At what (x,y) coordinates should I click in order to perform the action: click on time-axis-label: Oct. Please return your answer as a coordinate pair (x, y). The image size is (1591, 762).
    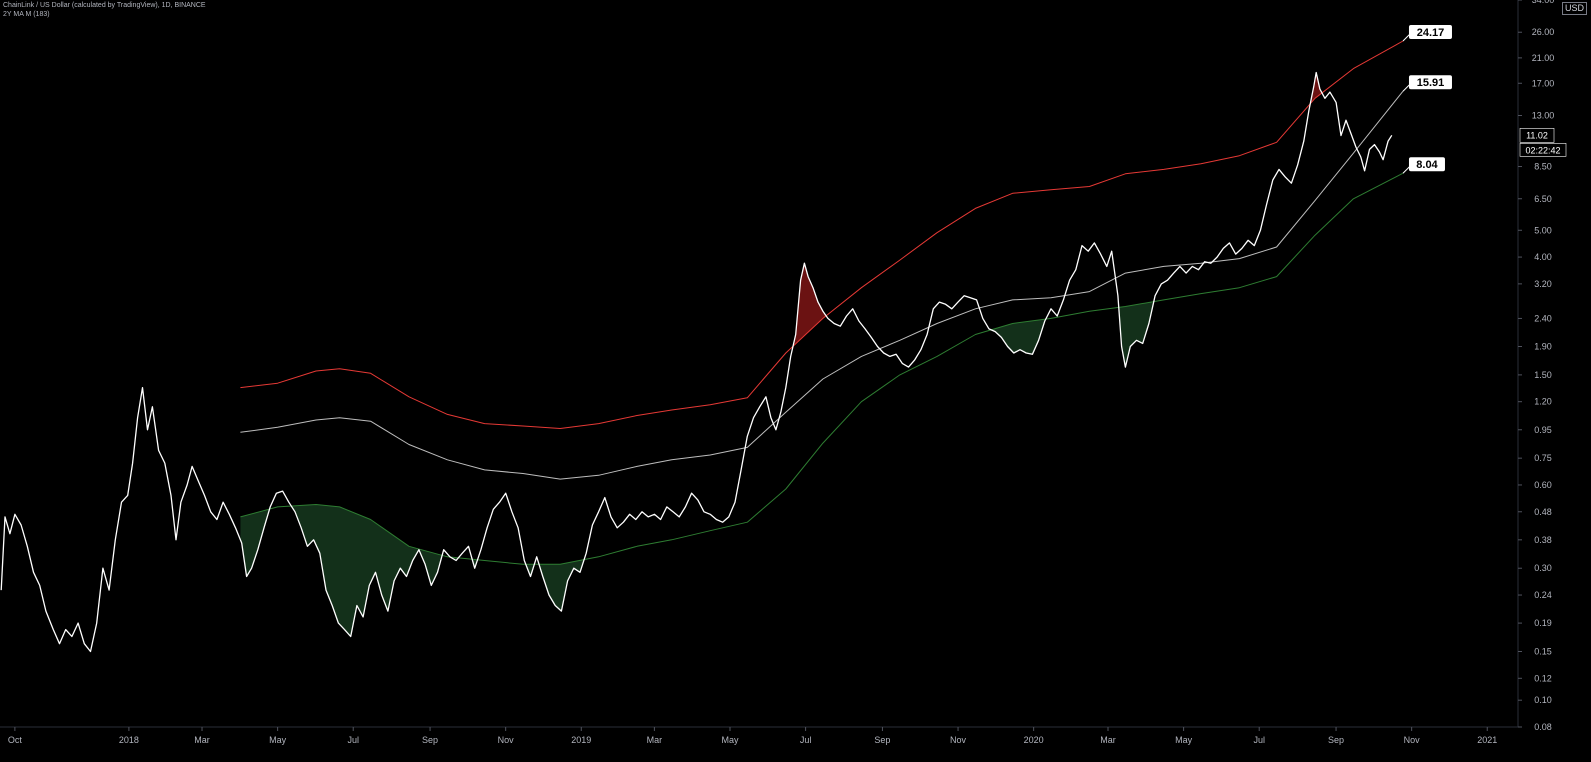
    Looking at the image, I should click on (15, 740).